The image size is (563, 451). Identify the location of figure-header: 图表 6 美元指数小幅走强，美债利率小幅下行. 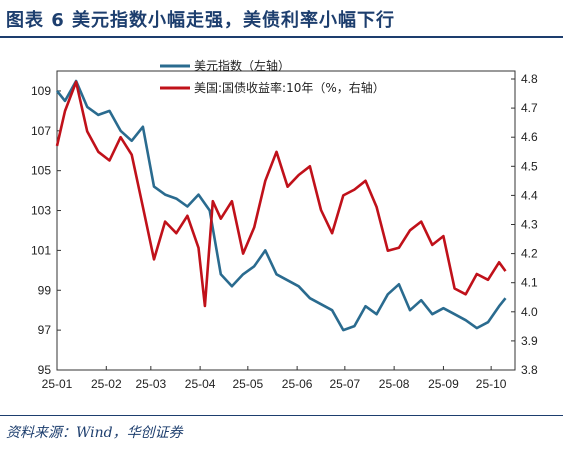
(281, 20).